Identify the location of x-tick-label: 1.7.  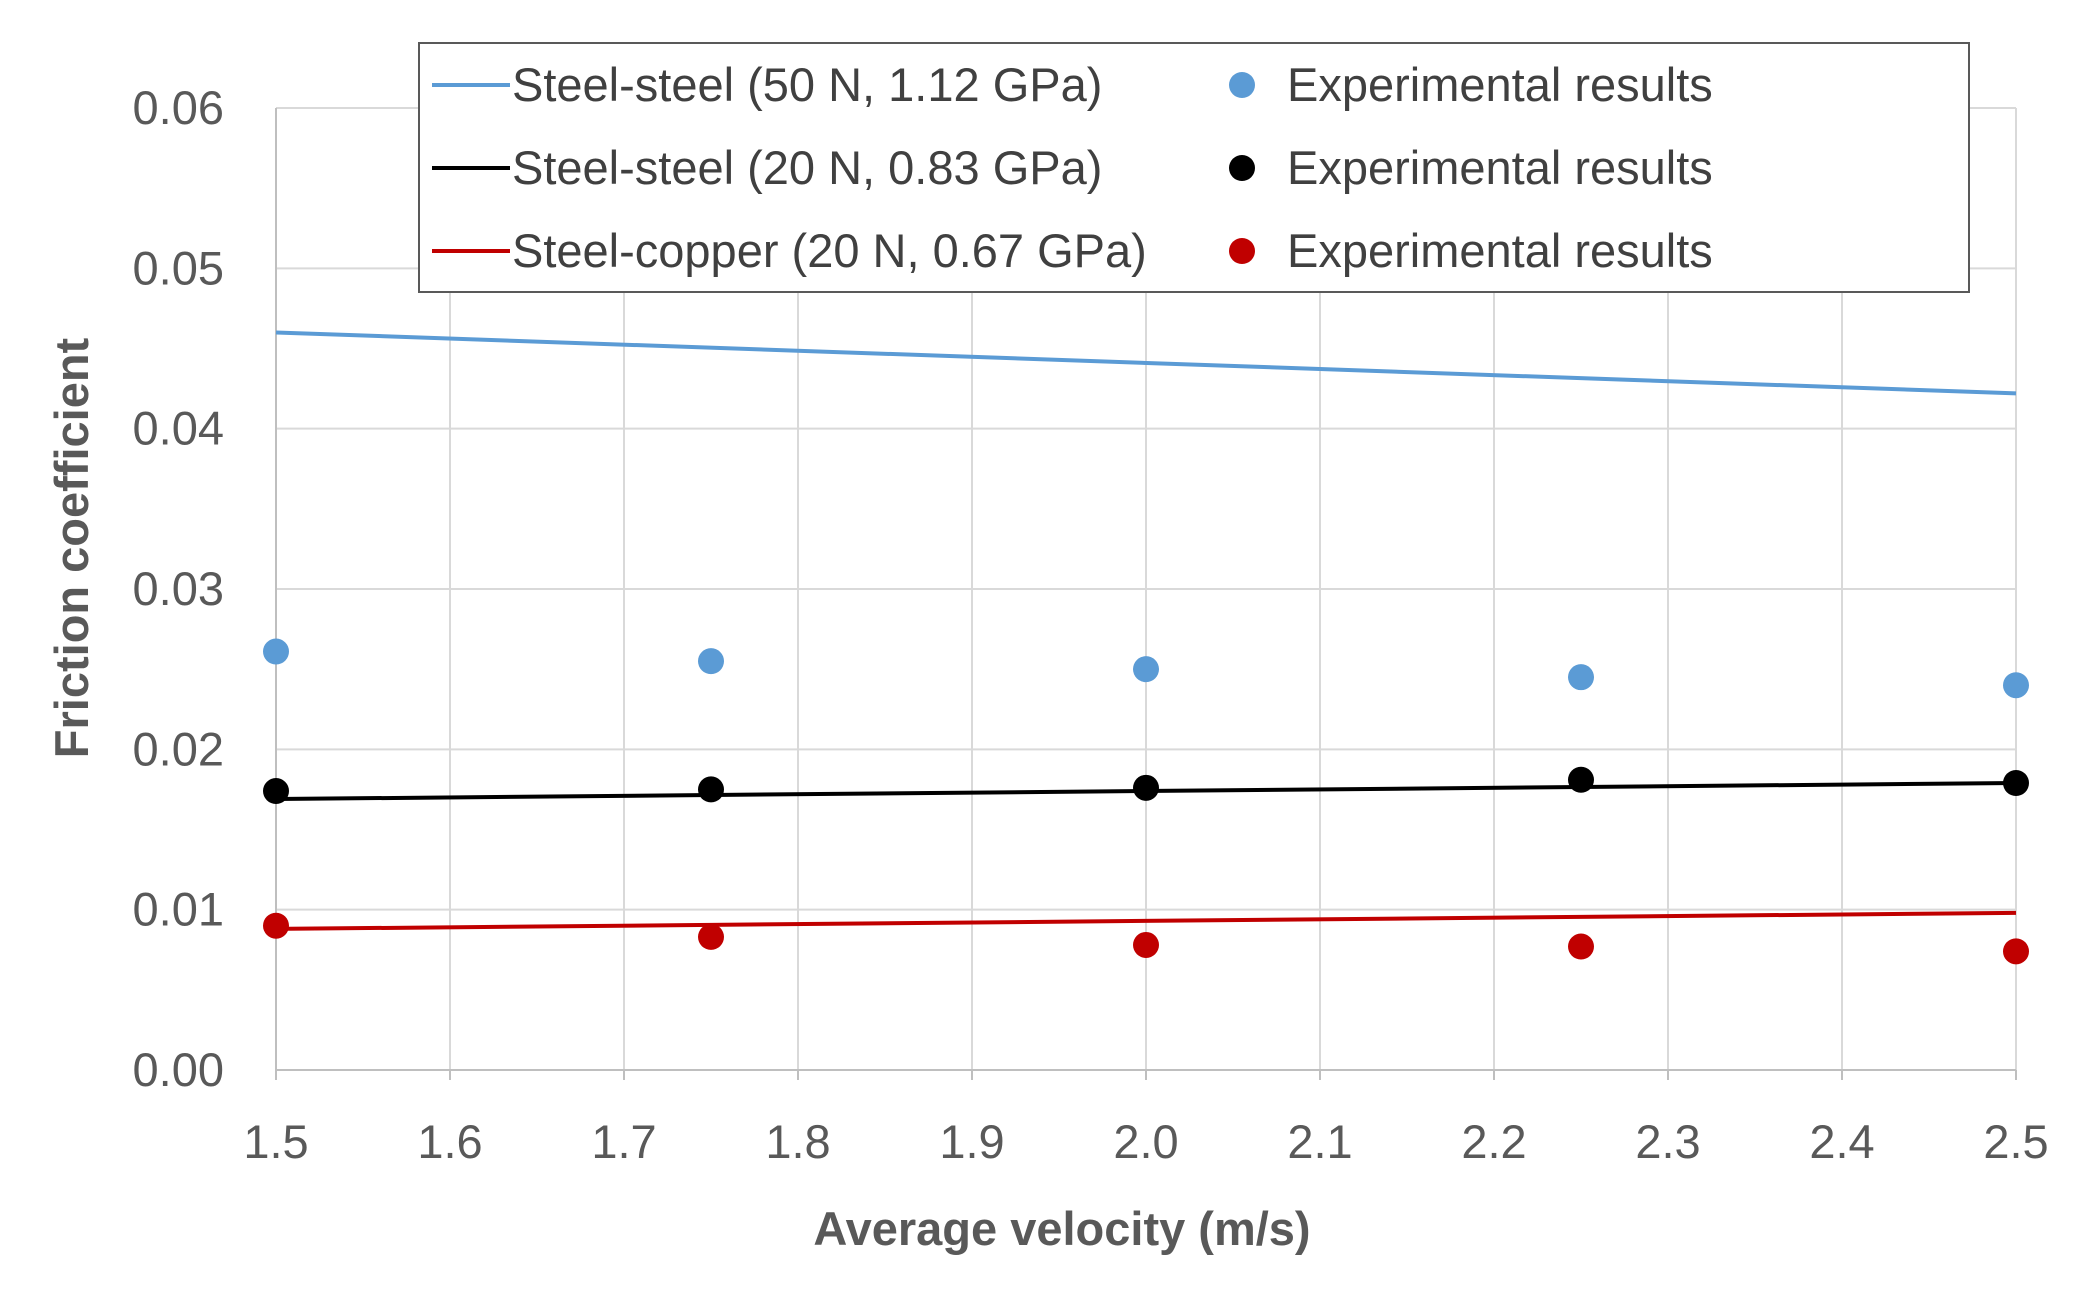
(623, 1141).